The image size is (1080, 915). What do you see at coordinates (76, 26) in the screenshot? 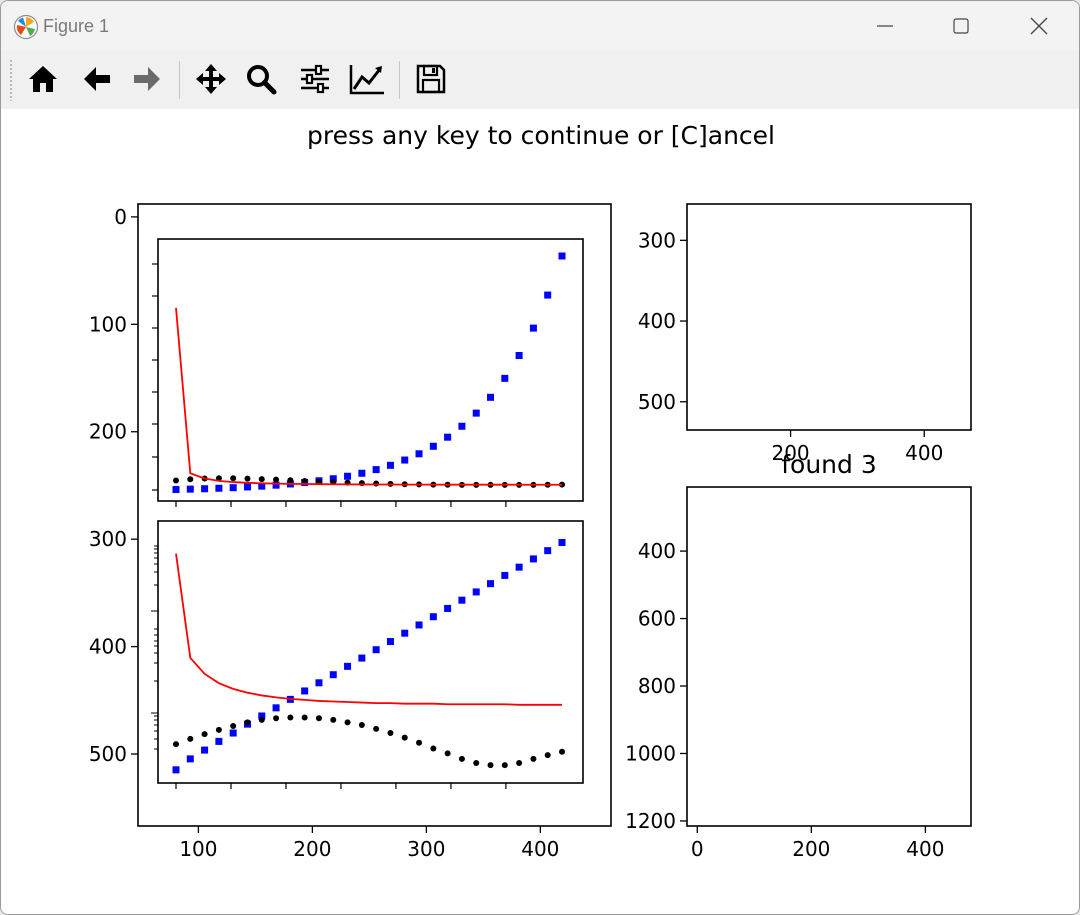
I see `window-title: Figure 1` at bounding box center [76, 26].